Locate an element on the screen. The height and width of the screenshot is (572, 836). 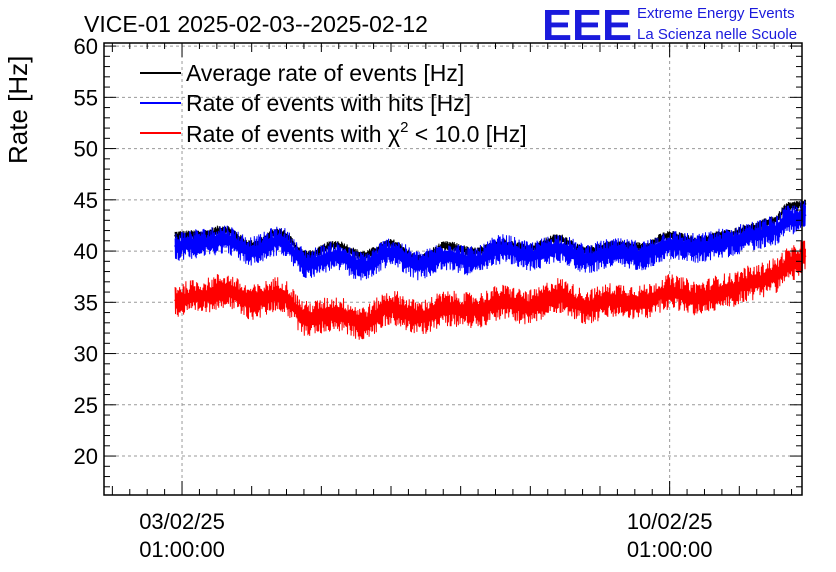
y-tick-label: 20 is located at coordinates (86, 456).